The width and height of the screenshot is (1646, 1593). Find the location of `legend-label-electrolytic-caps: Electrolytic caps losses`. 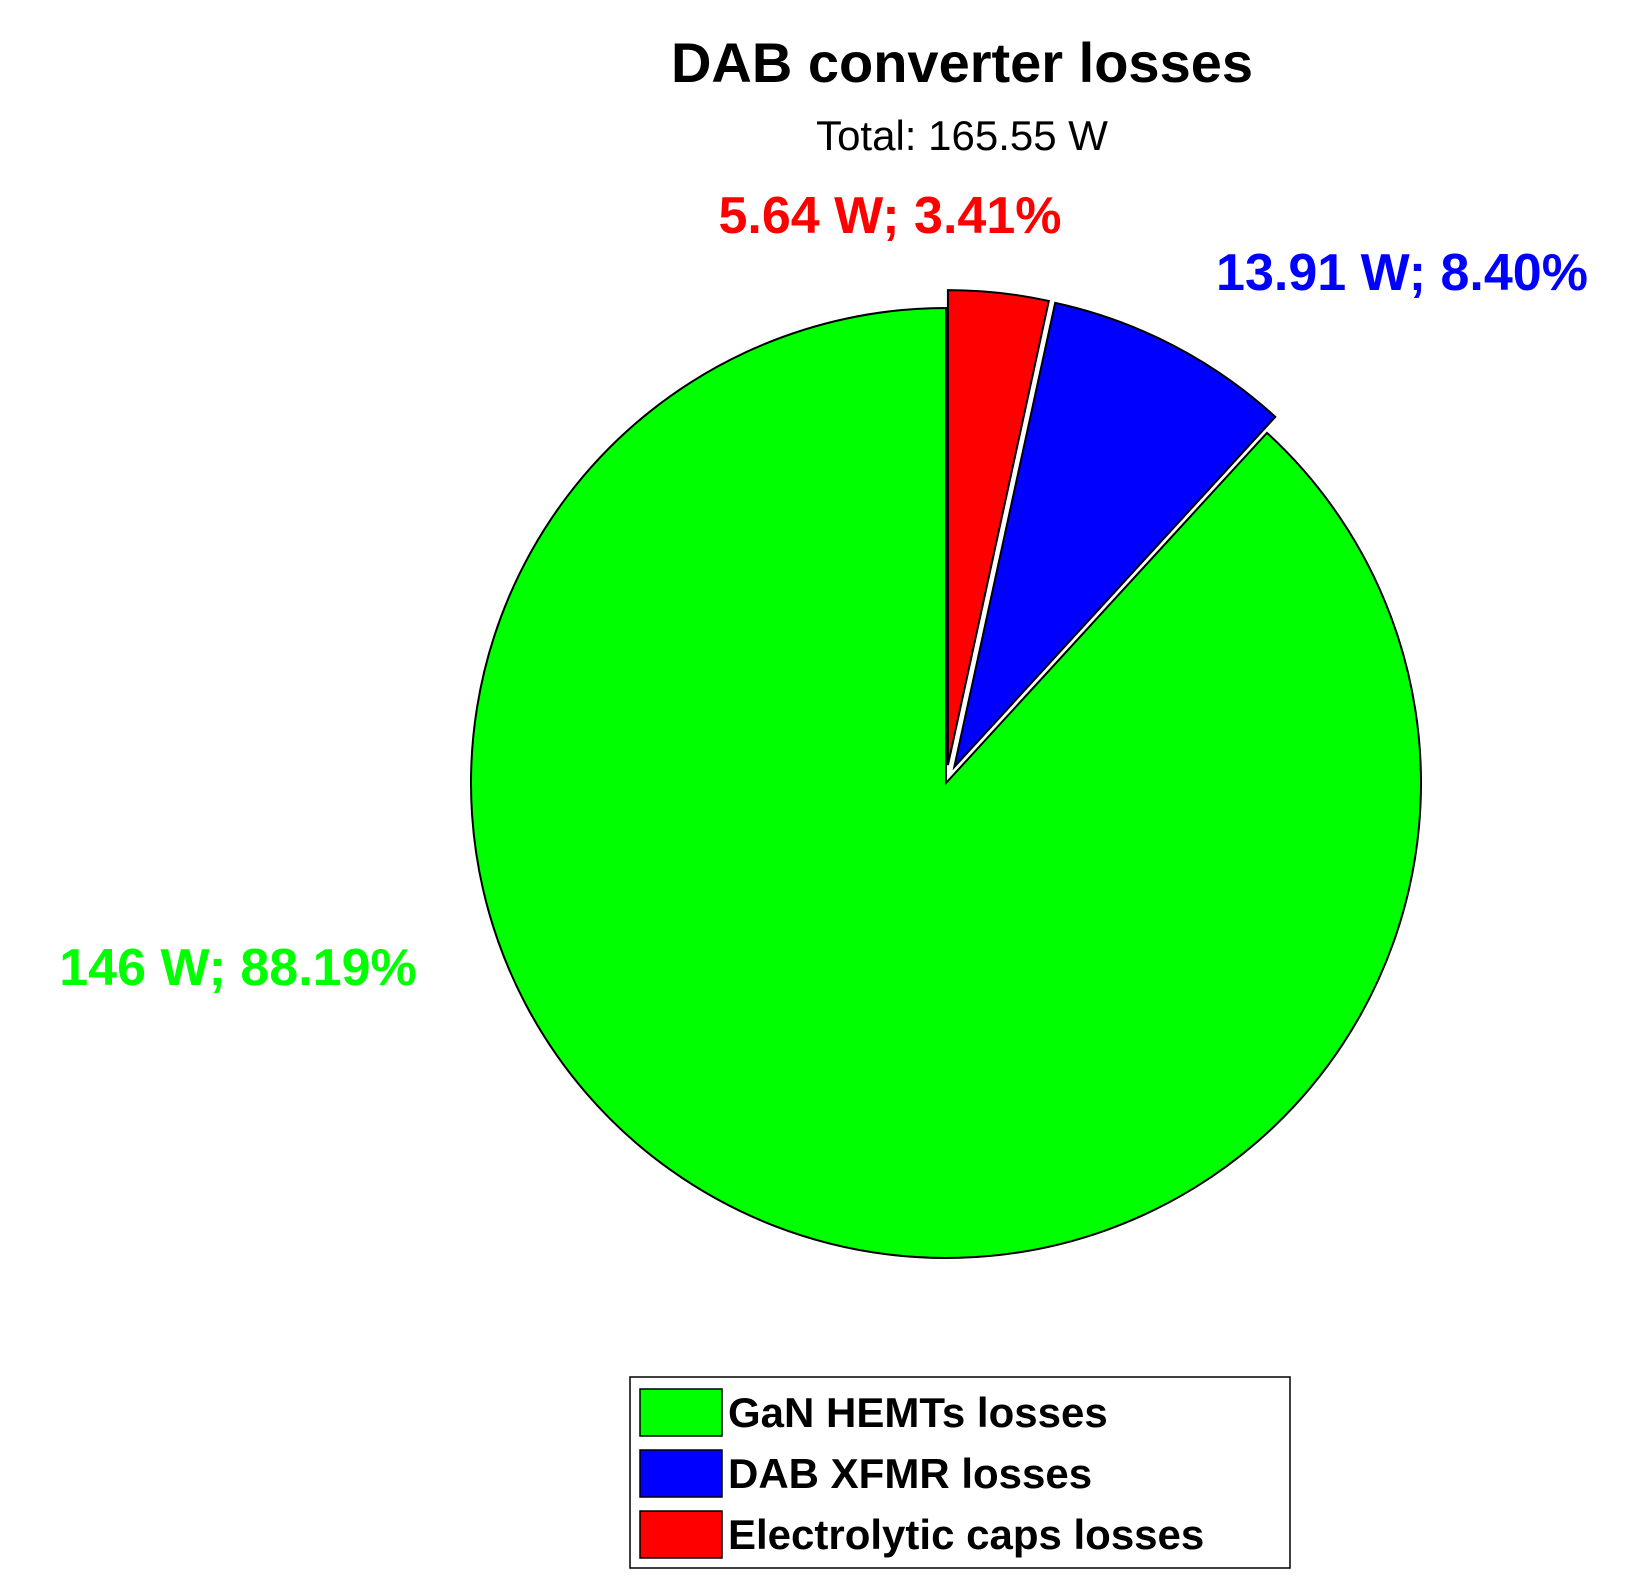

legend-label-electrolytic-caps: Electrolytic caps losses is located at coordinates (966, 1534).